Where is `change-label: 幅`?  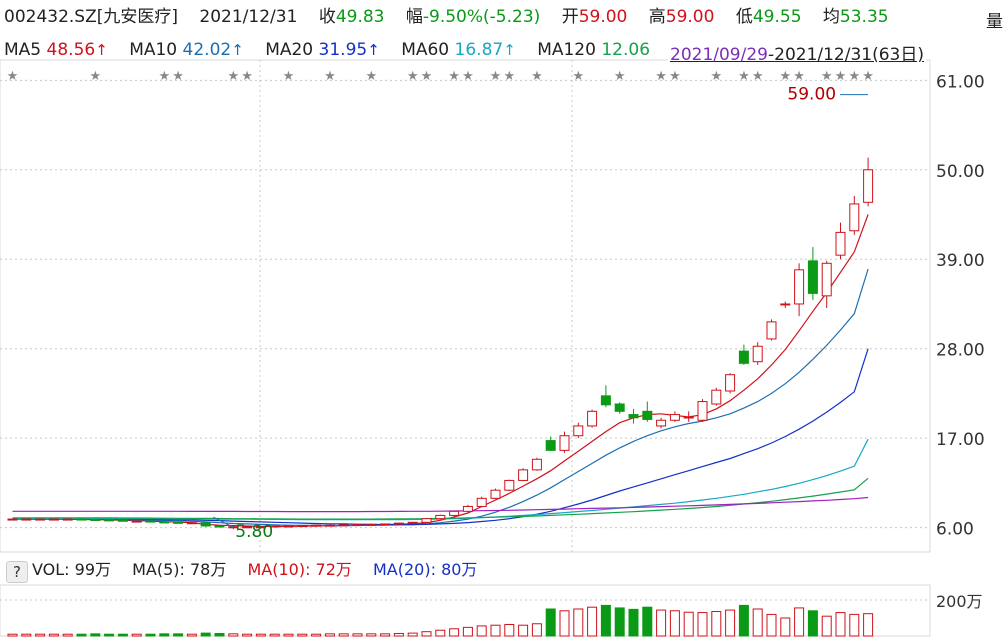
change-label: 幅 is located at coordinates (414, 17).